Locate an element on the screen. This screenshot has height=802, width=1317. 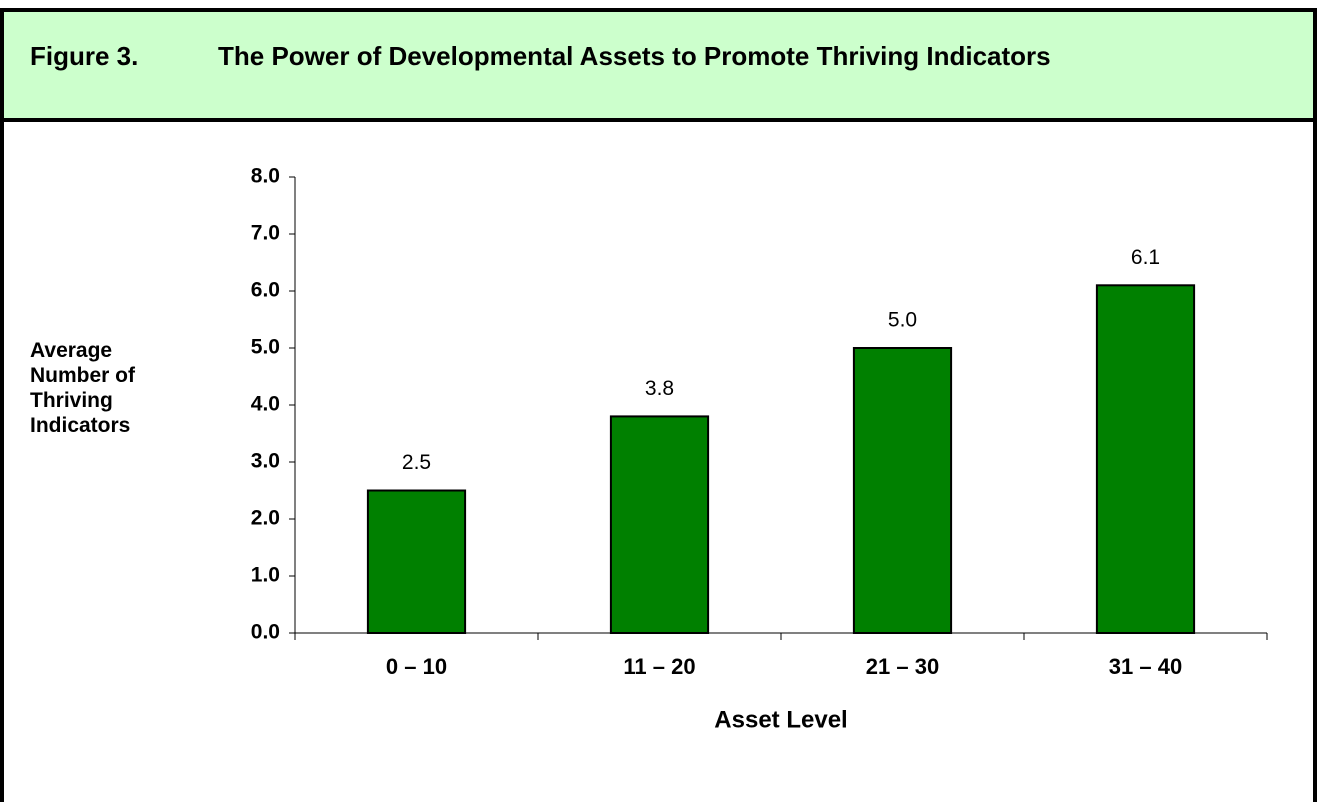
x-axis-label: Asset Level is located at coordinates (780, 719).